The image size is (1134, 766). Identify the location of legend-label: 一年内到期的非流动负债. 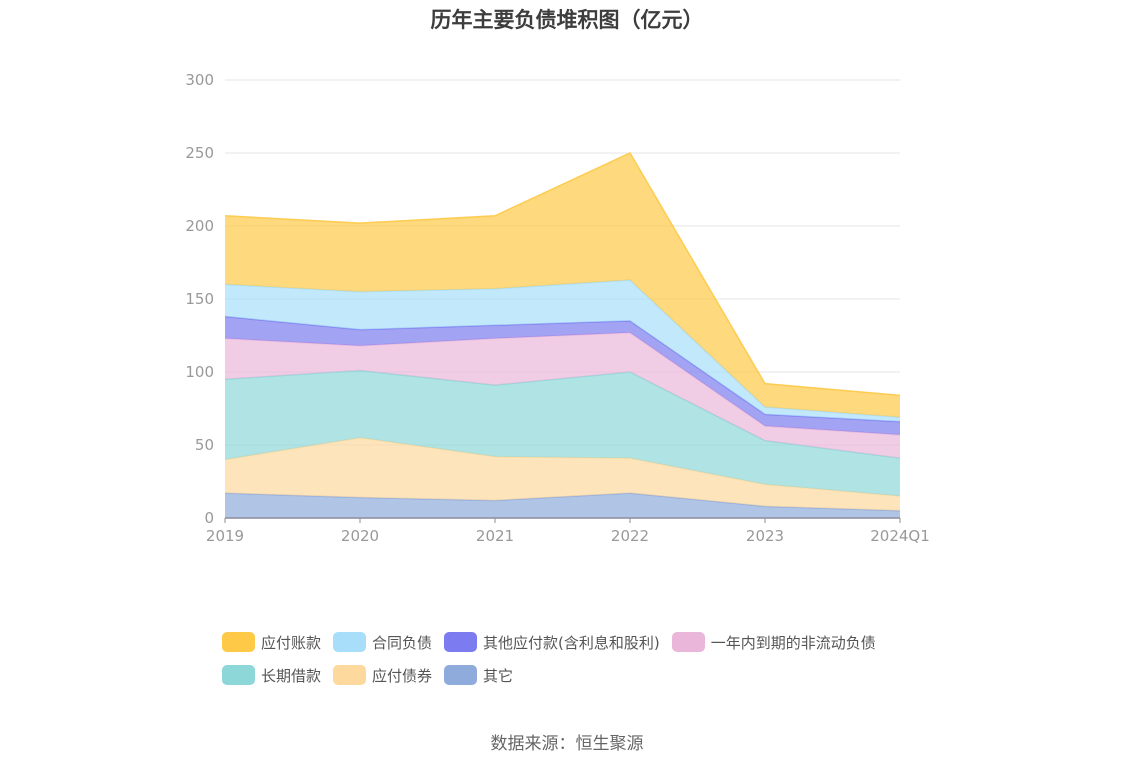
(793, 642).